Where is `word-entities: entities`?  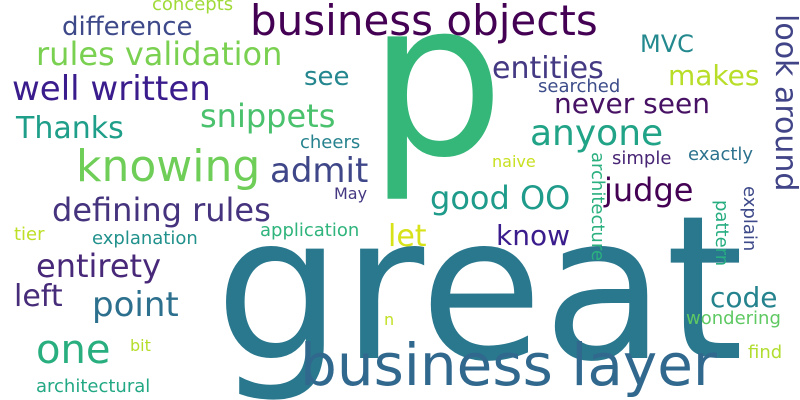
word-entities: entities is located at coordinates (548, 68).